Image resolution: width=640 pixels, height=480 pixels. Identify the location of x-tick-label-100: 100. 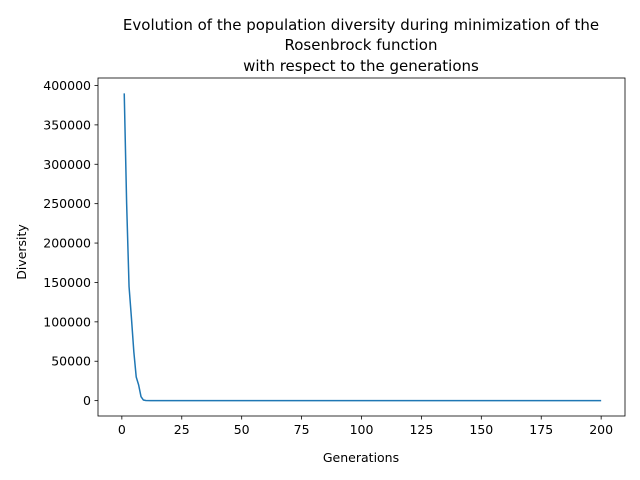
(362, 429).